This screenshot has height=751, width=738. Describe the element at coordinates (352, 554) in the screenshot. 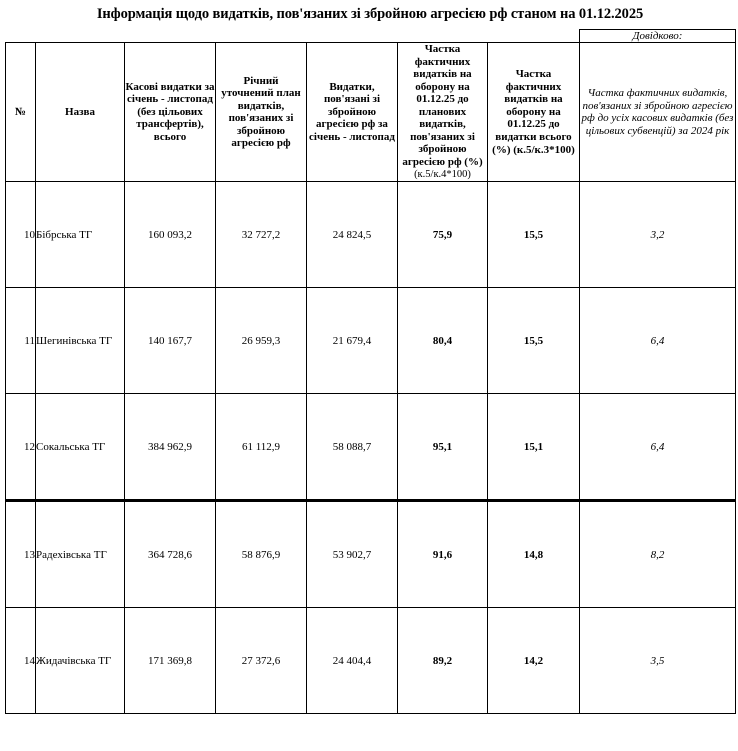

I see `cell-actual: 53 902,7` at that location.